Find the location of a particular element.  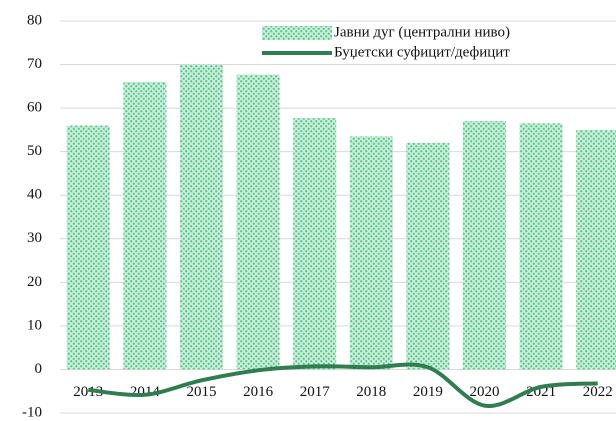

y-tick-label: 50 is located at coordinates (34, 151).